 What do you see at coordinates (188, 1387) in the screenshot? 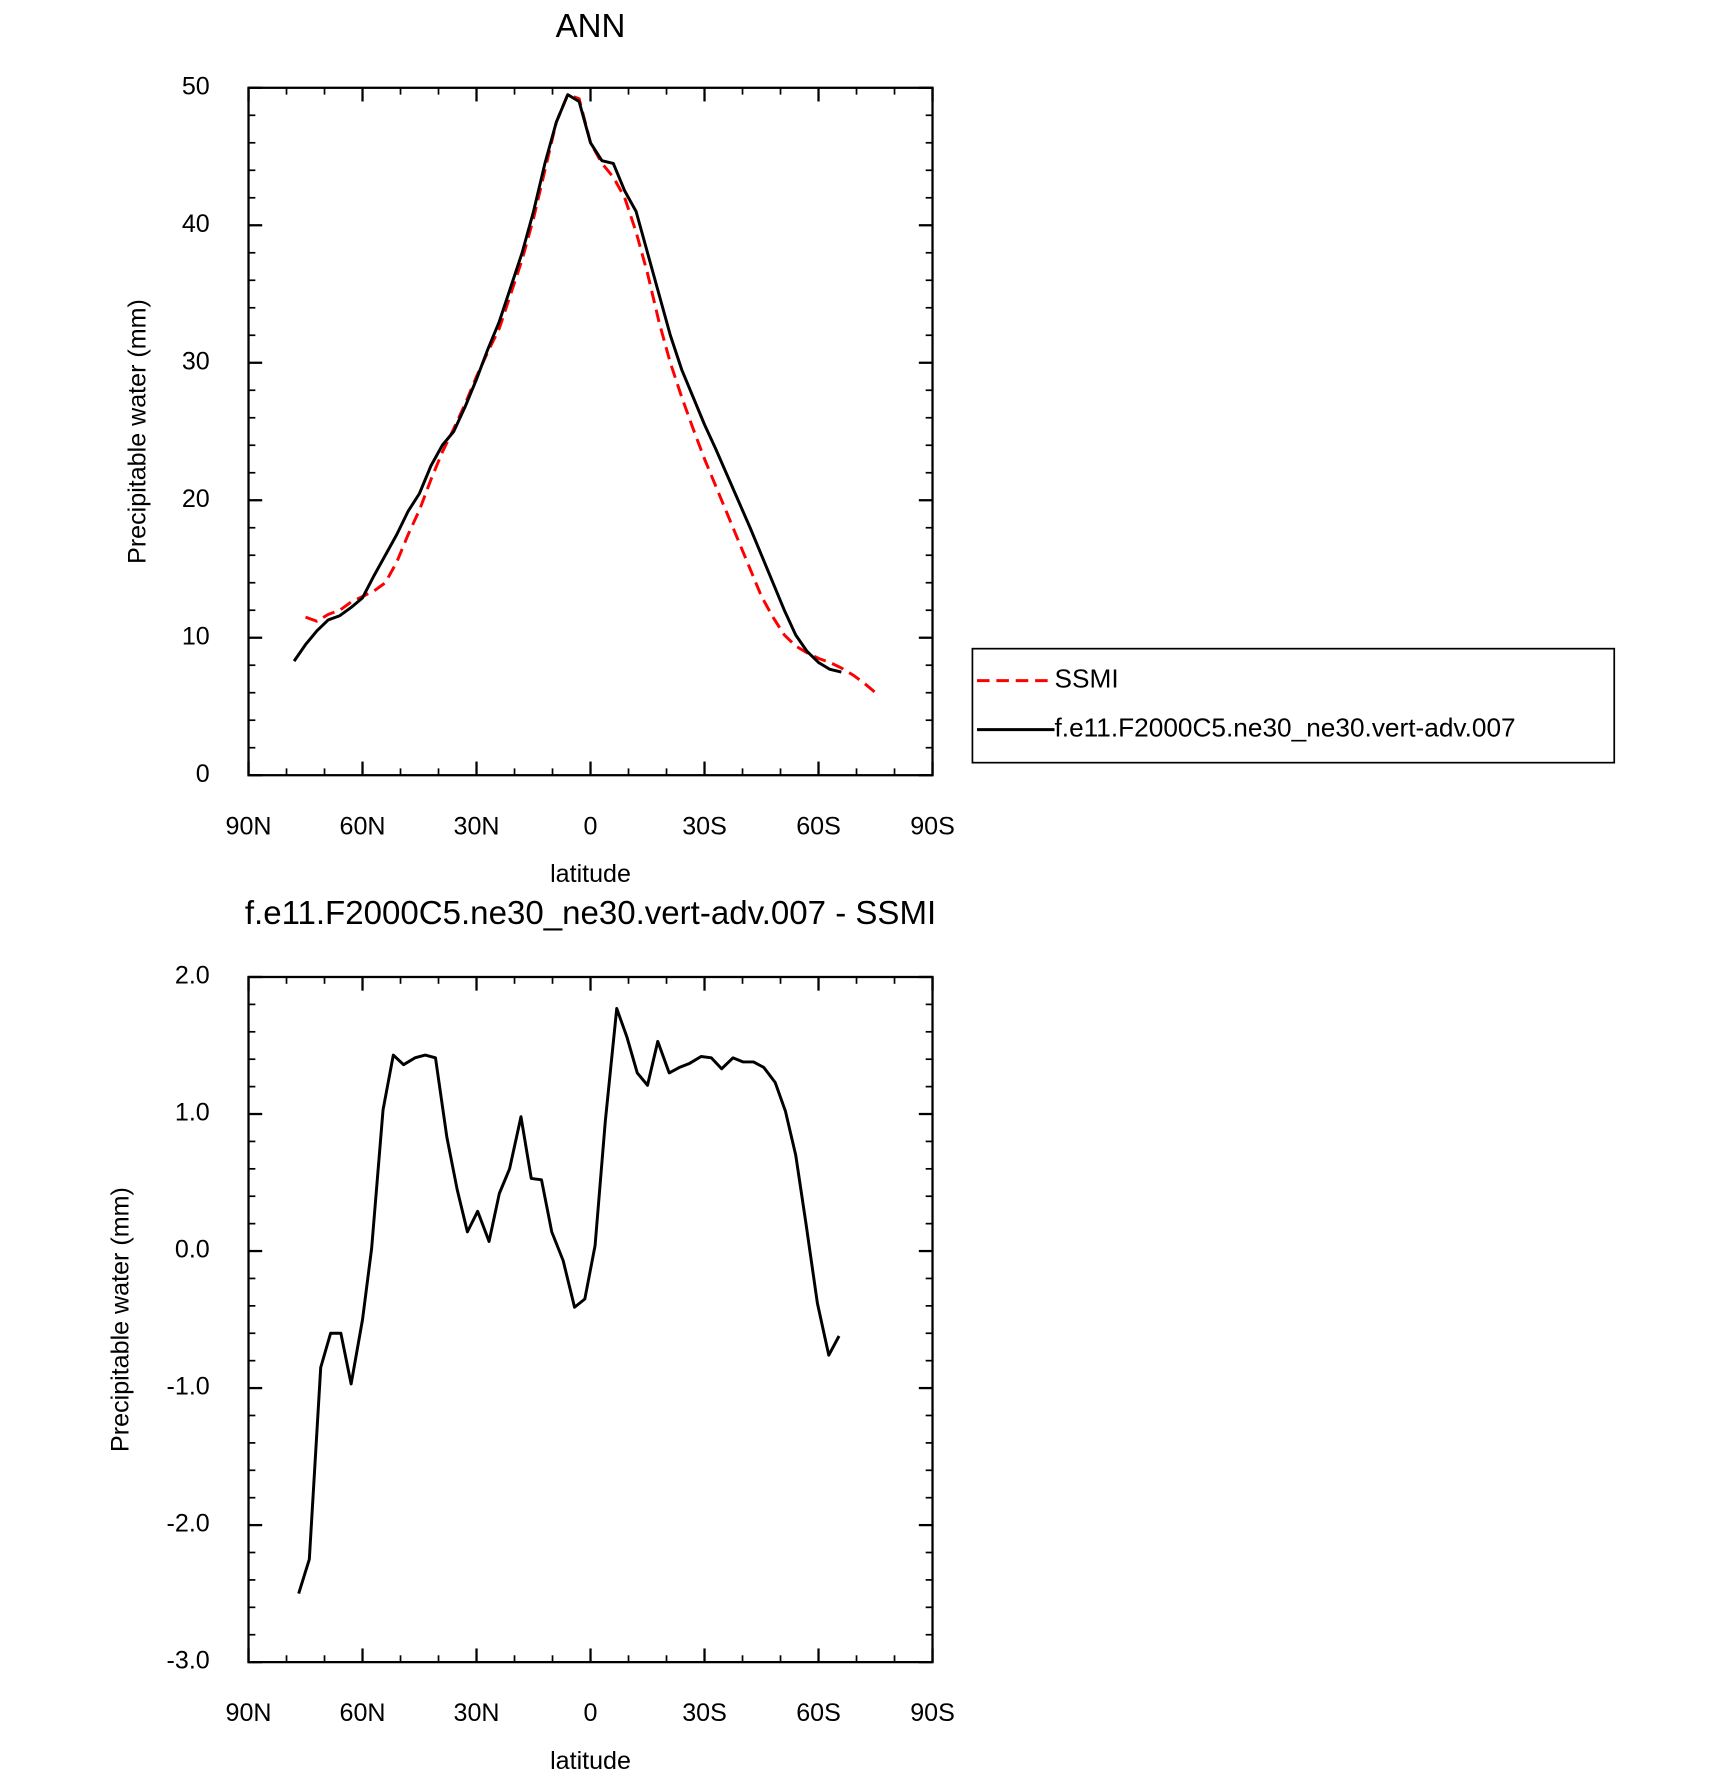
I see `y-tick-label: -1.0` at bounding box center [188, 1387].